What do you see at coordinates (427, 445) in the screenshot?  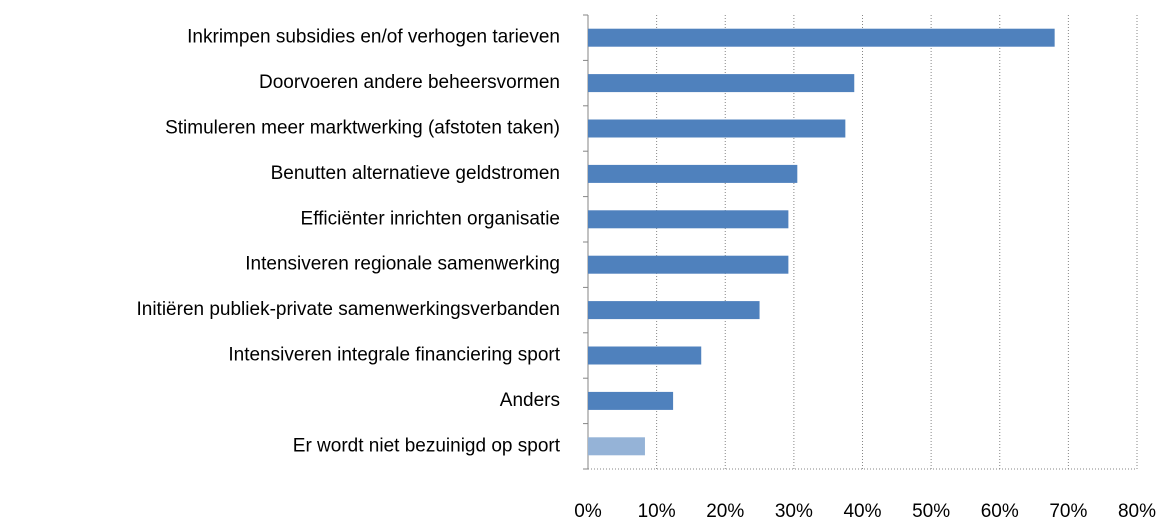 I see `y-tick-label: Er wordt niet bezuinigd op sport` at bounding box center [427, 445].